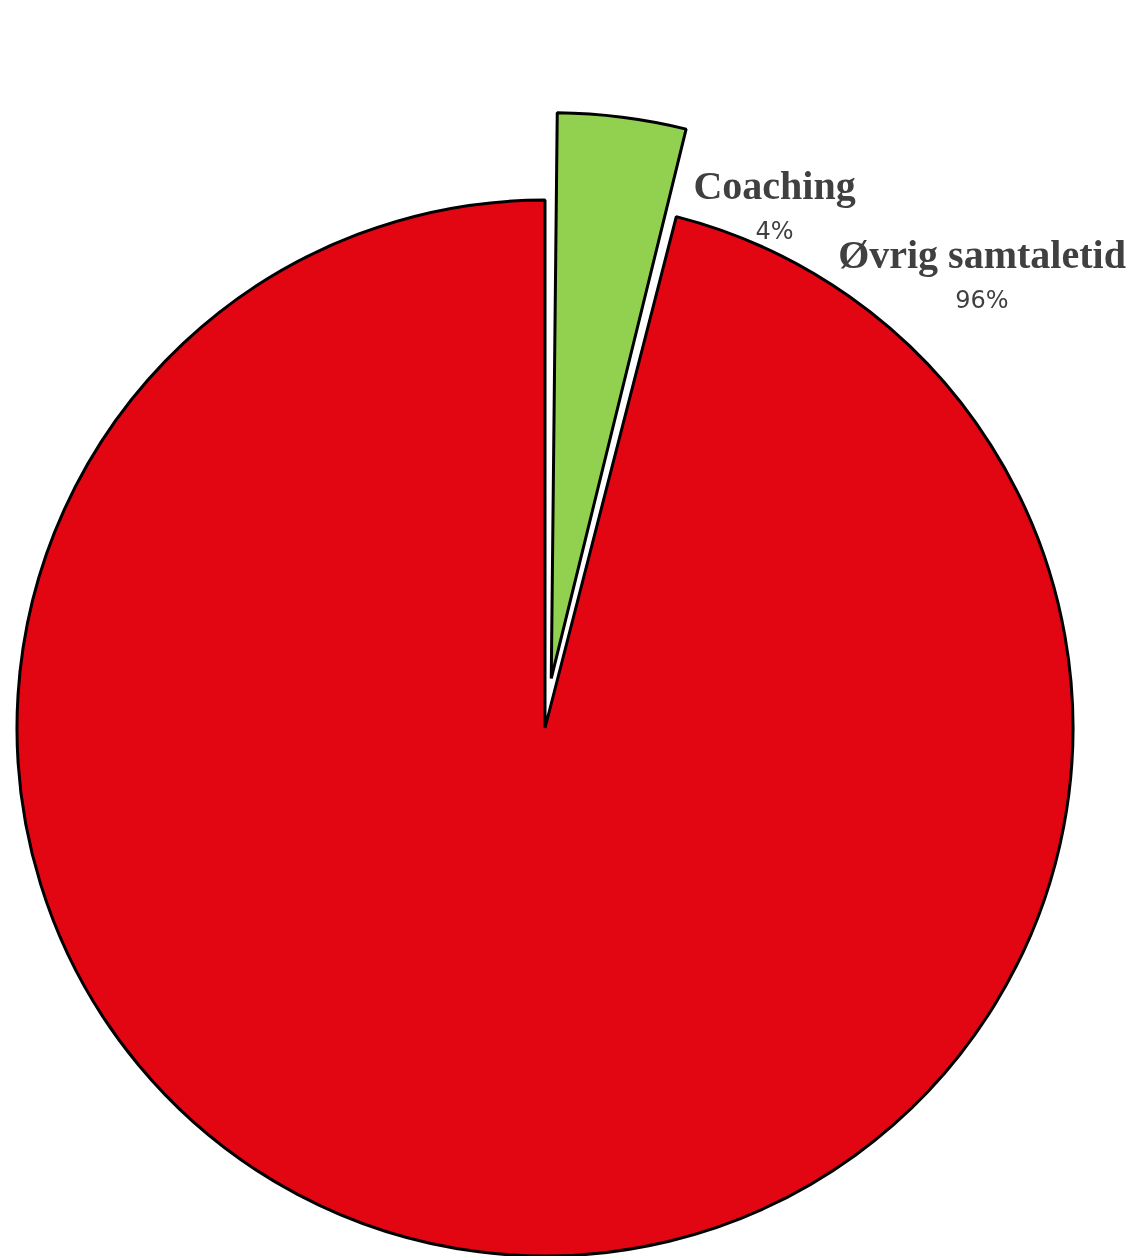  Describe the element at coordinates (982, 255) in the screenshot. I see `slice-label: Øvrig samtaletid` at that location.